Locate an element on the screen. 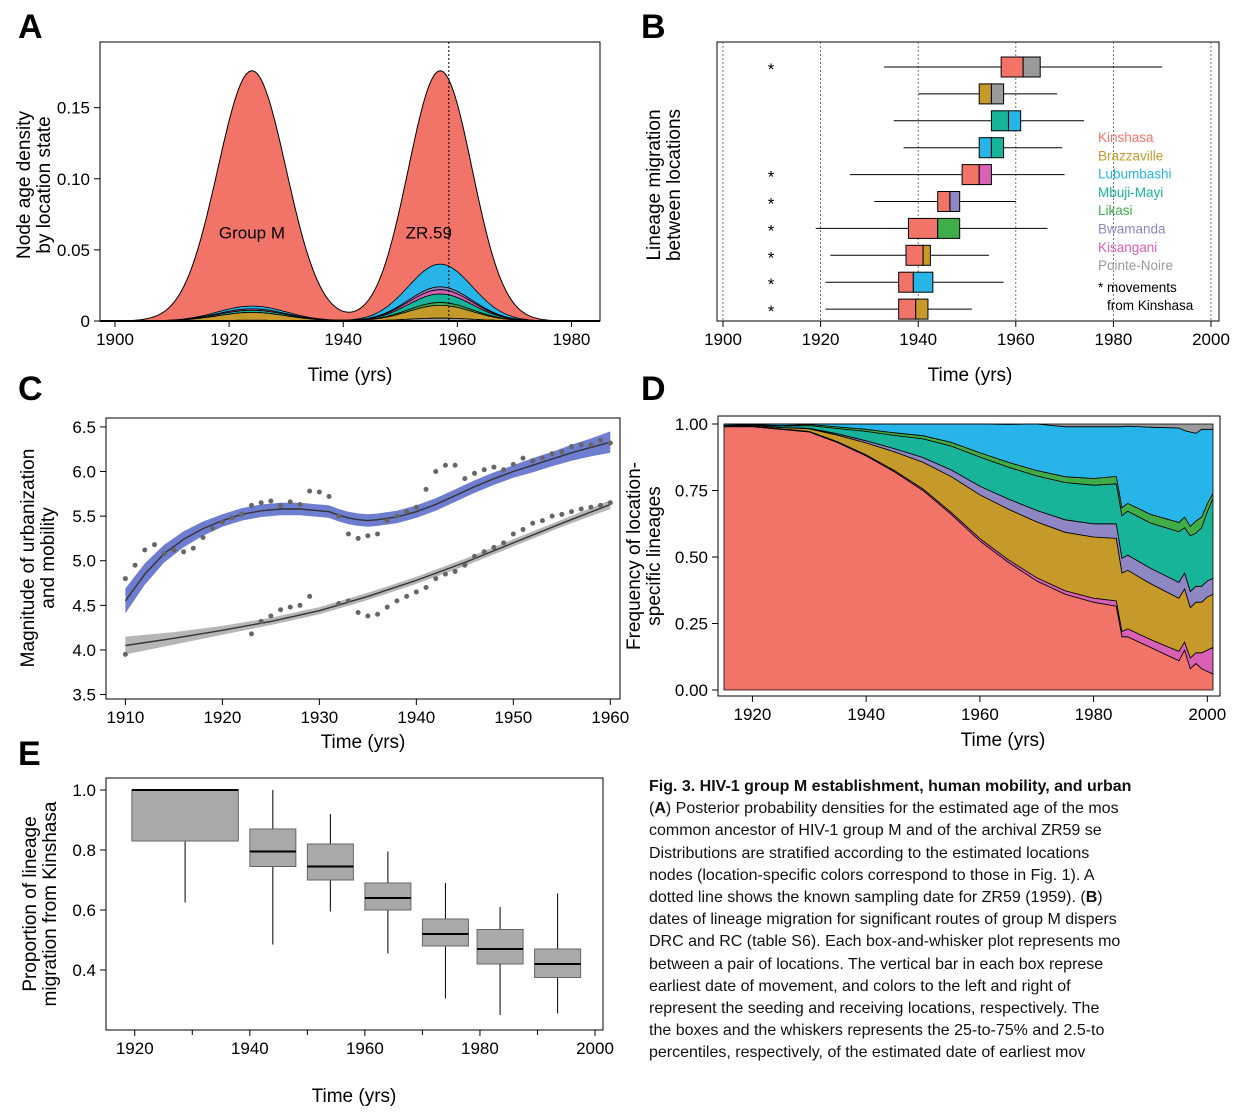 This screenshot has width=1245, height=1112. panel-b-ylabel: Lineage migrationbetween locations is located at coordinates (664, 185).